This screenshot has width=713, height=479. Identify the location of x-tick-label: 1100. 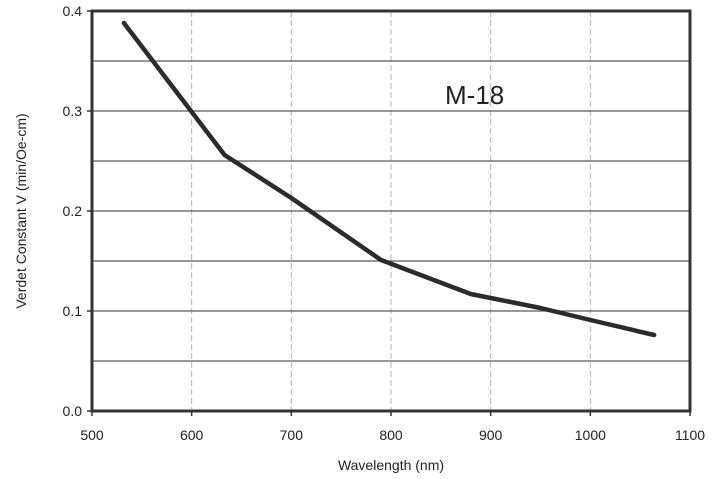
(690, 435).